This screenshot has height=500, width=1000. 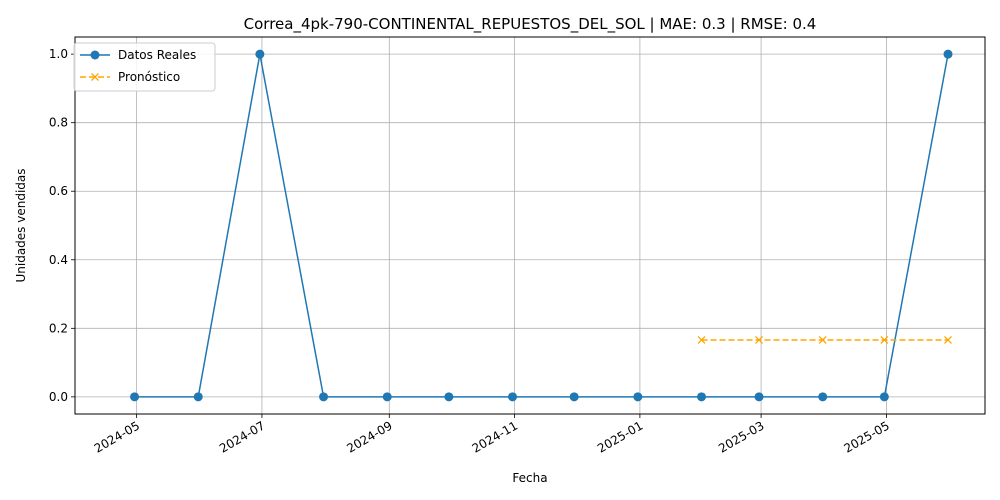 What do you see at coordinates (144, 67) in the screenshot?
I see `legend: Datos Reales Pronóstico` at bounding box center [144, 67].